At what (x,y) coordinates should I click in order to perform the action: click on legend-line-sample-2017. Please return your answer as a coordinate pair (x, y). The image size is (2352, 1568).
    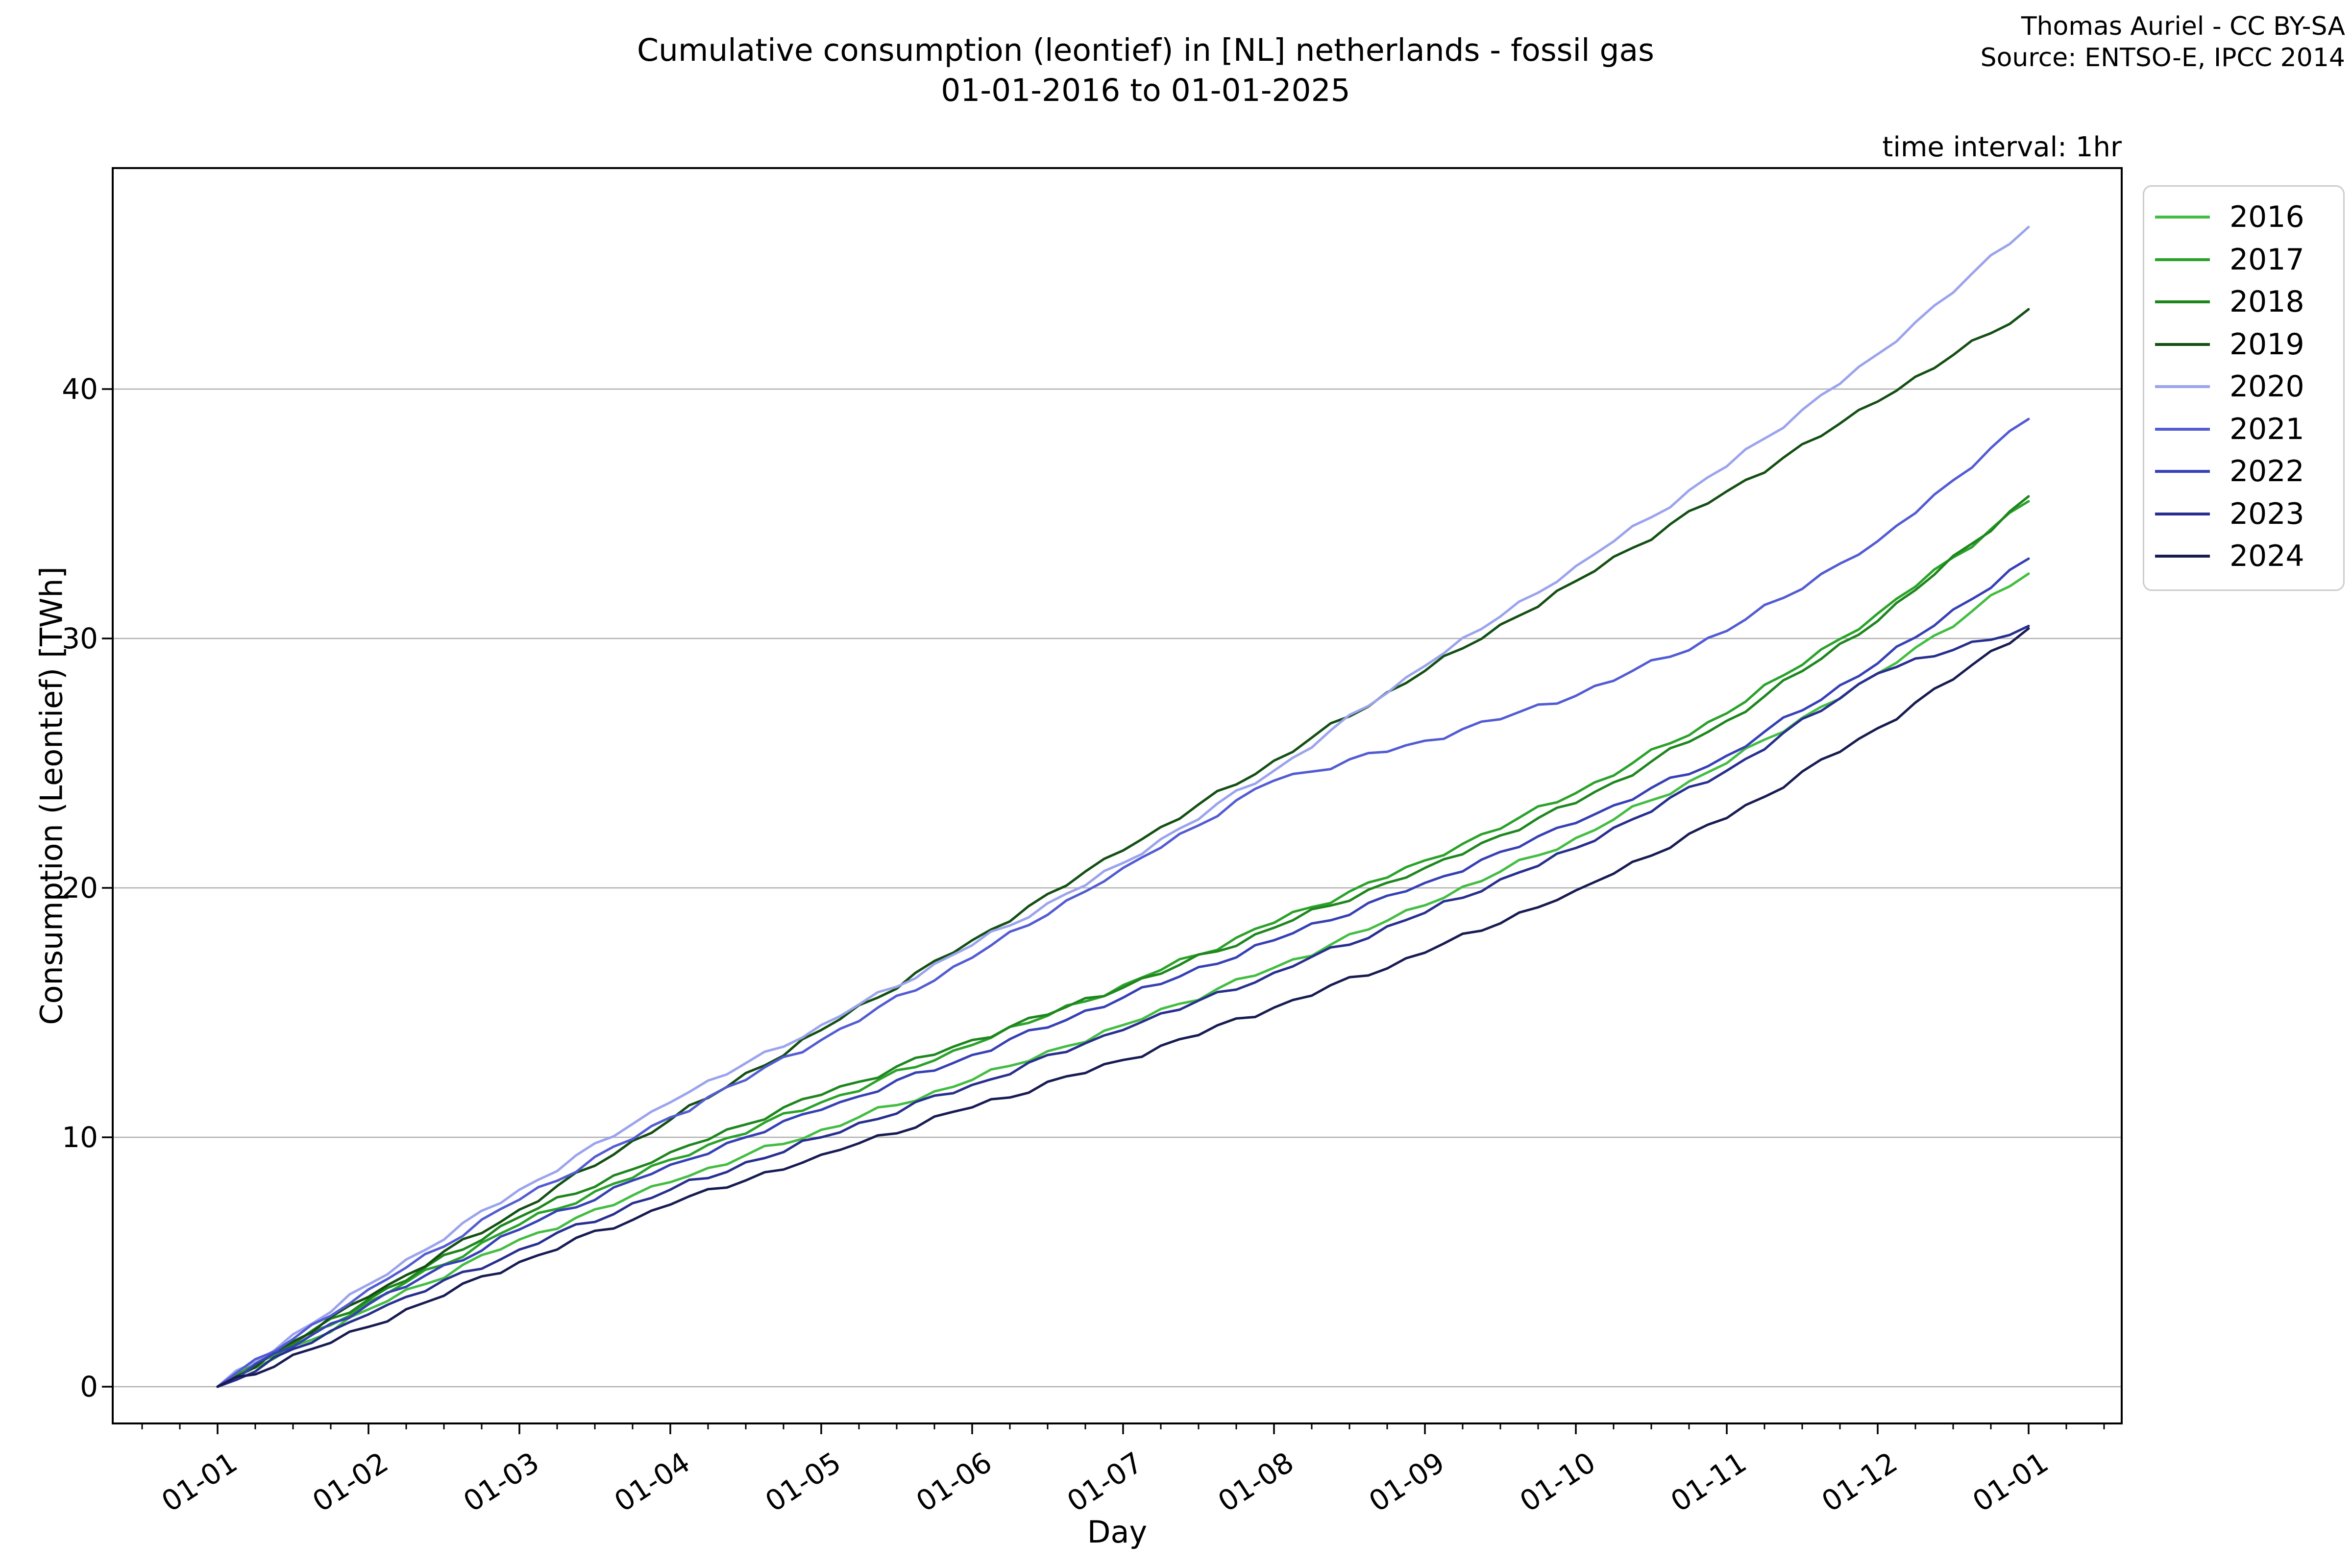
    Looking at the image, I should click on (2182, 259).